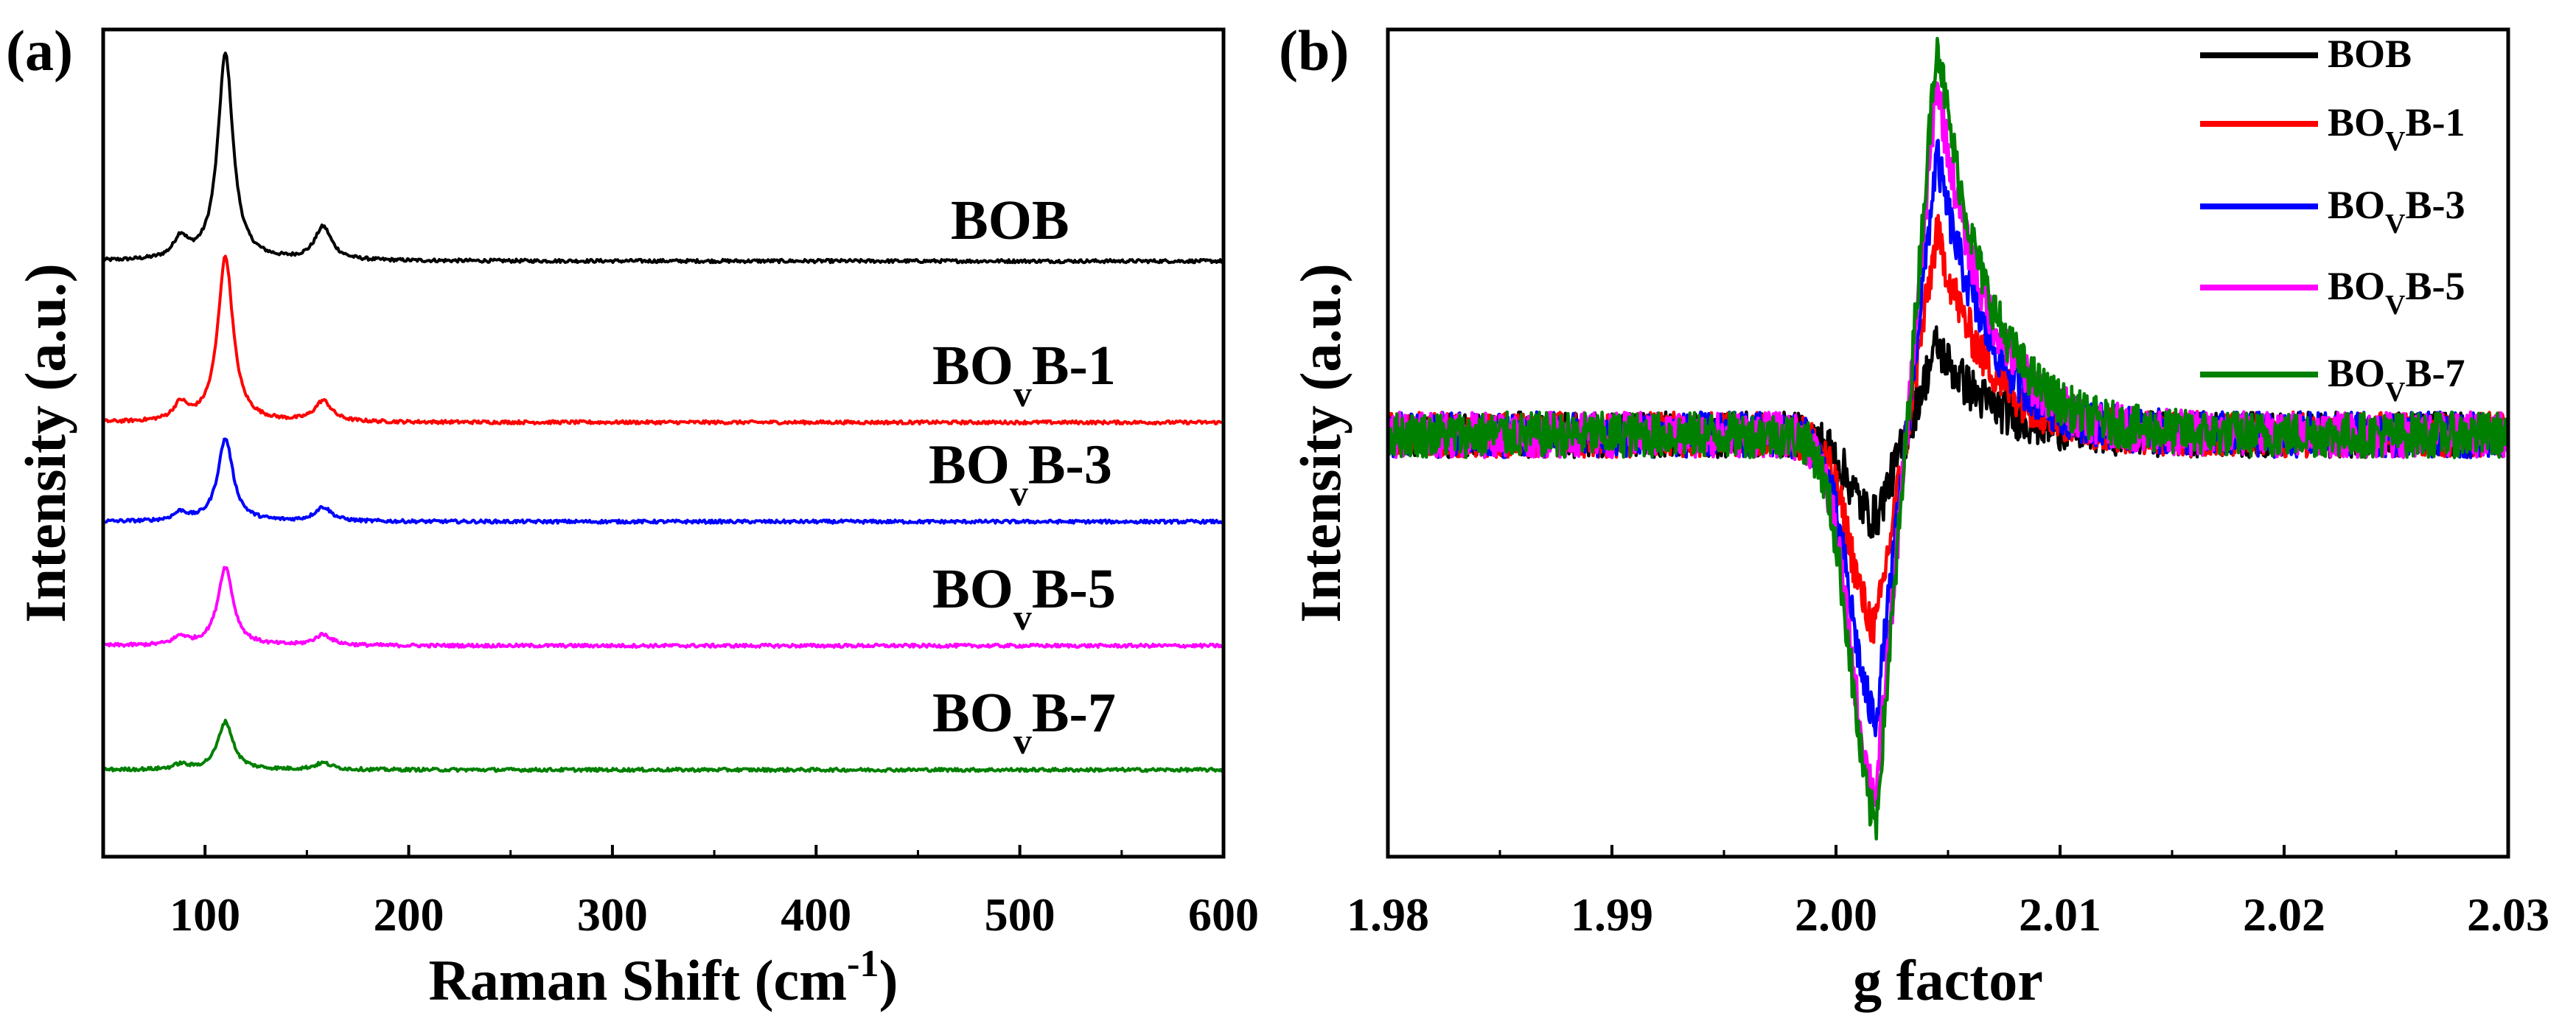 The image size is (2576, 1027). I want to click on panel-a-series-line-BOB, so click(663, 159).